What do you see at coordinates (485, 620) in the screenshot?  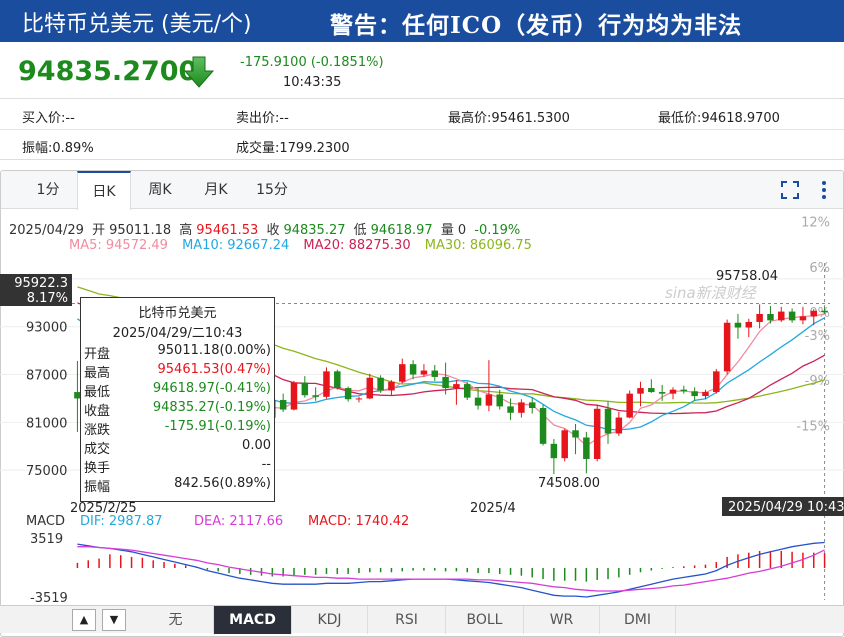 I see `indicator-tab-boll: BOLL` at bounding box center [485, 620].